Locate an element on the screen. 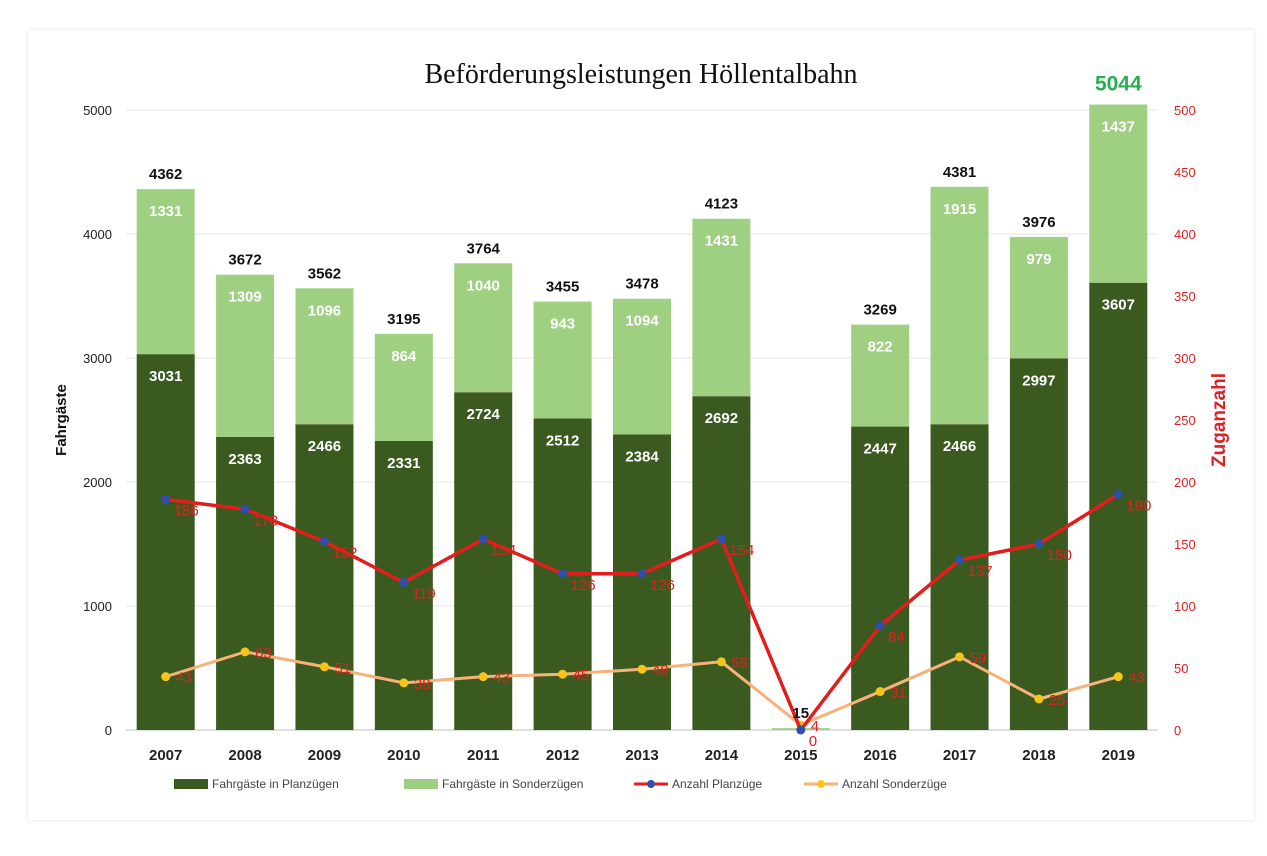 Image resolution: width=1267 pixels, height=856 pixels. label-planzuege: 2331 is located at coordinates (403, 463).